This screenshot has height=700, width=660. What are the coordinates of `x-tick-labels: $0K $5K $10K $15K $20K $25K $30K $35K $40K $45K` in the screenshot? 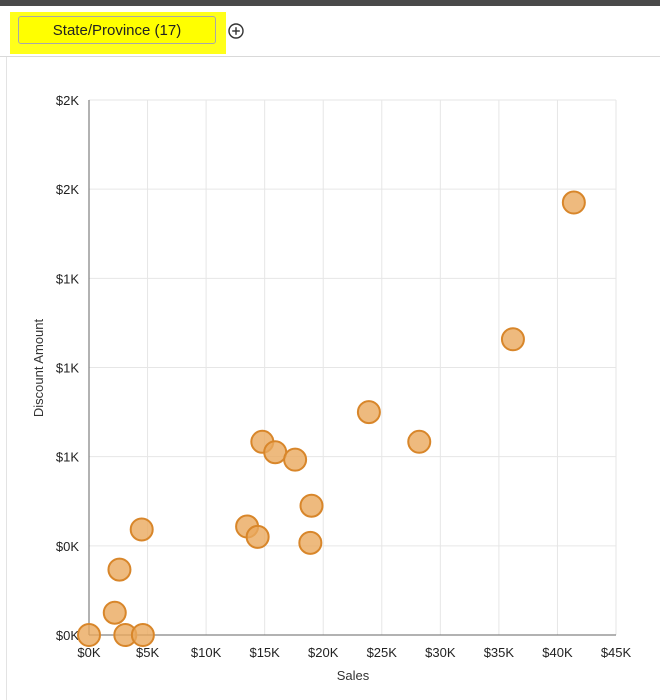 It's located at (354, 652).